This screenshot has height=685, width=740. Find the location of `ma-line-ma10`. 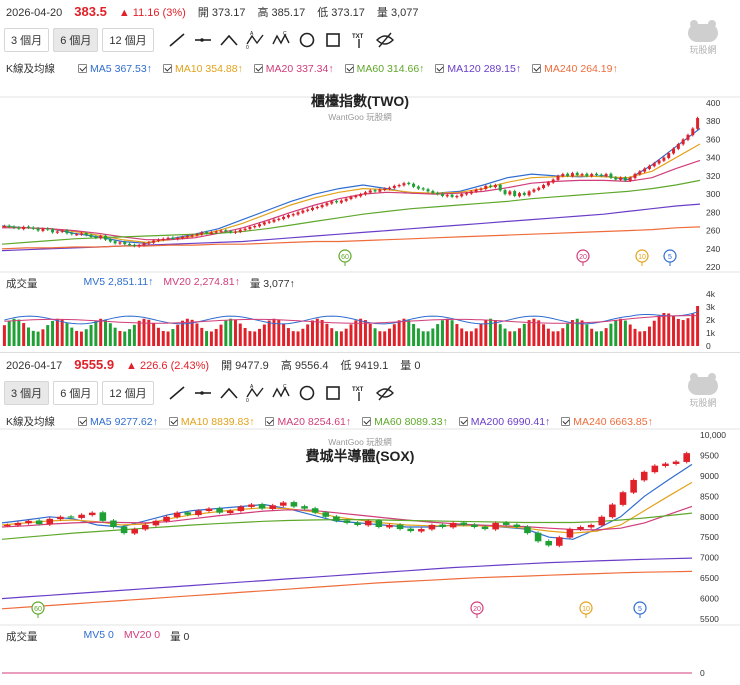

ma-line-ma10 is located at coordinates (351, 193).